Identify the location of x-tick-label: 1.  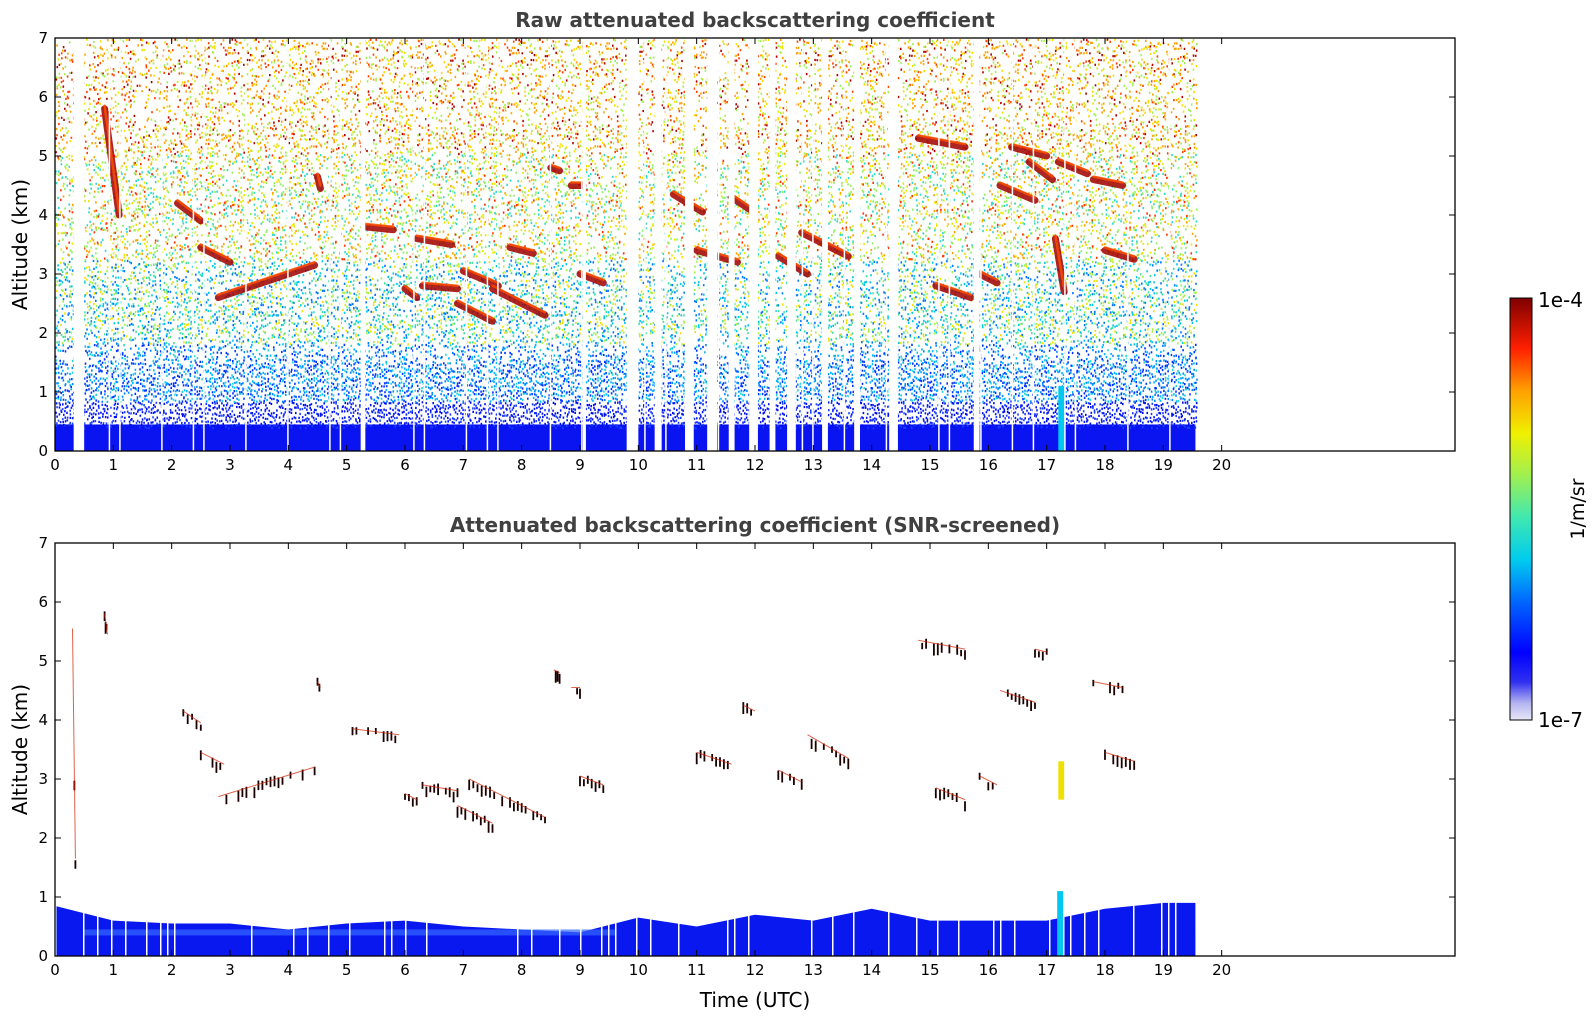
(114, 970).